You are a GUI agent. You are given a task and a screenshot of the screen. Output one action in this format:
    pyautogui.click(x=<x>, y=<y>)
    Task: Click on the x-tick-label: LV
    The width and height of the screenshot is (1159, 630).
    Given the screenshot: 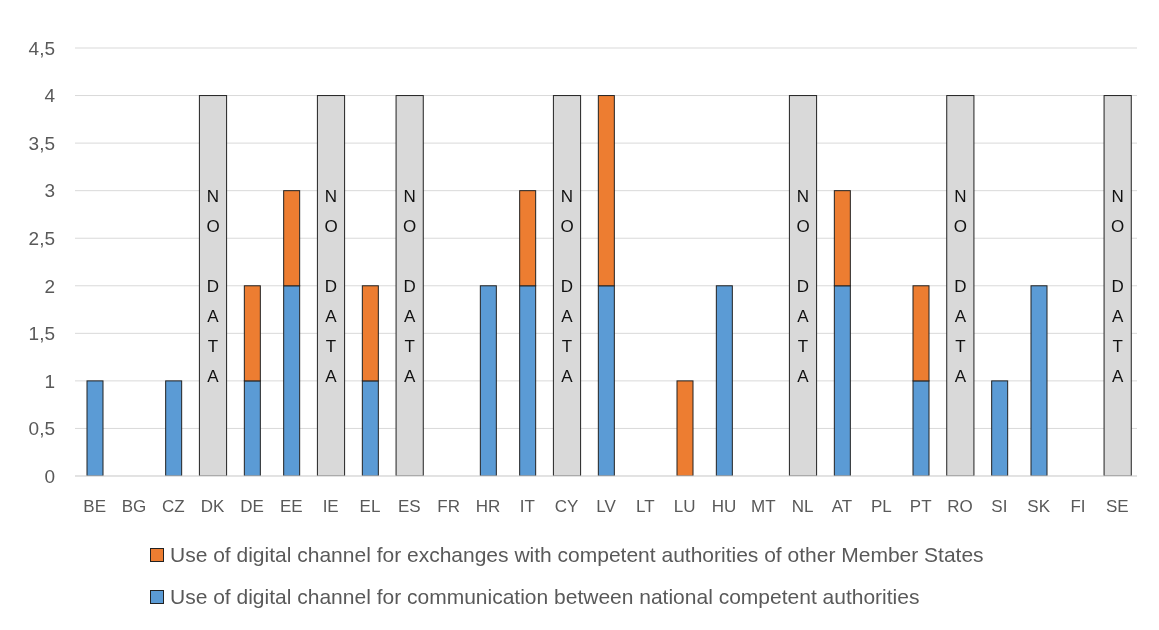 What is the action you would take?
    pyautogui.click(x=606, y=507)
    